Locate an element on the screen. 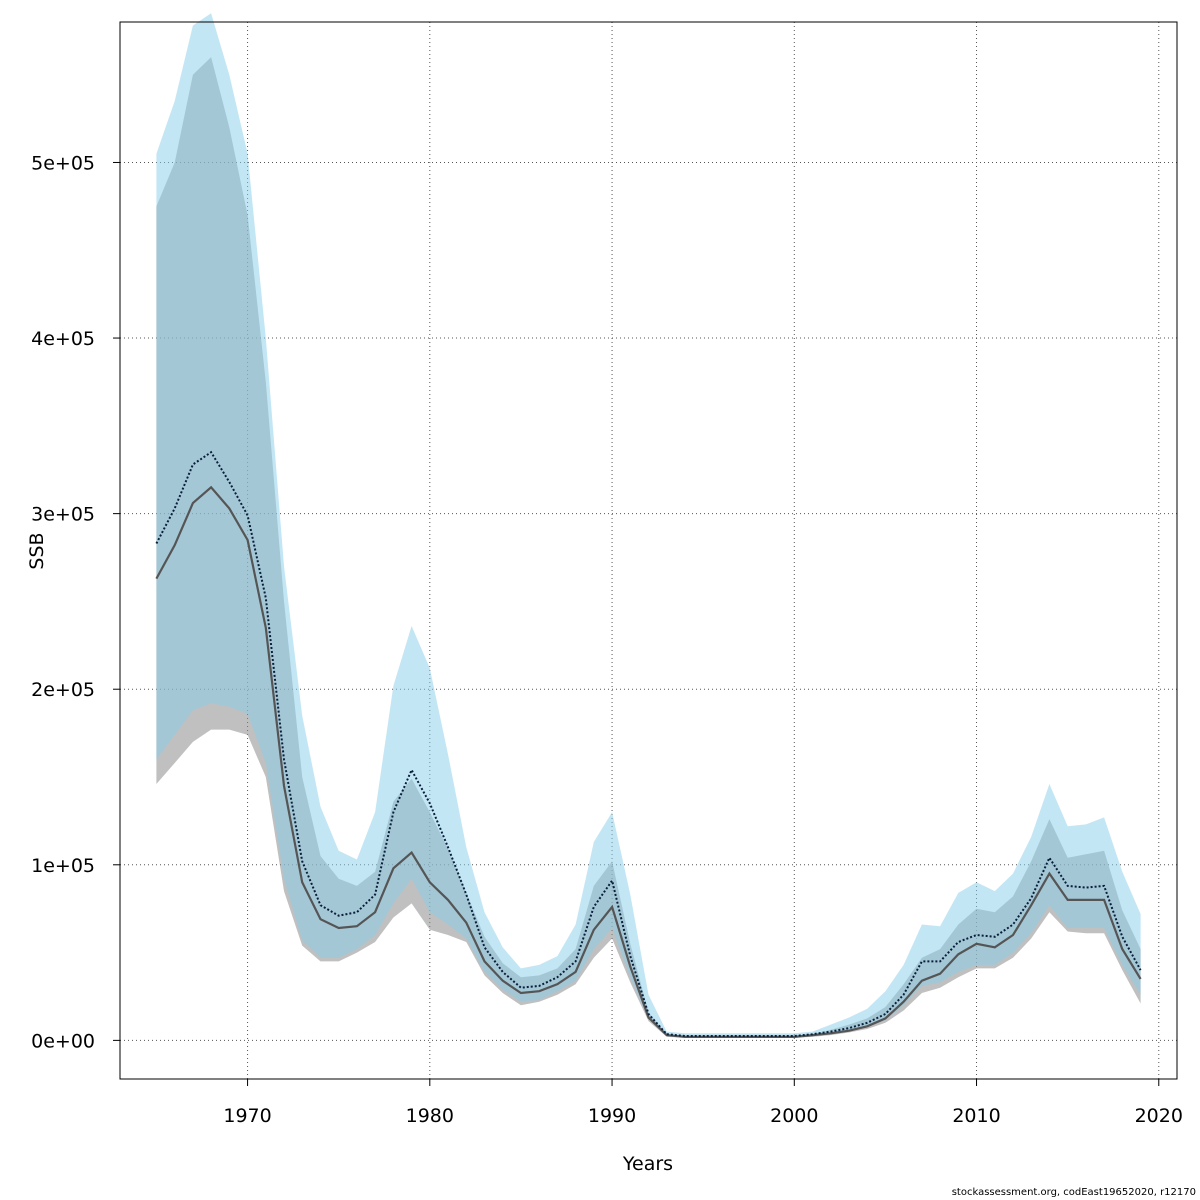  y-tick-label-300000: 3e+05 is located at coordinates (63, 515).